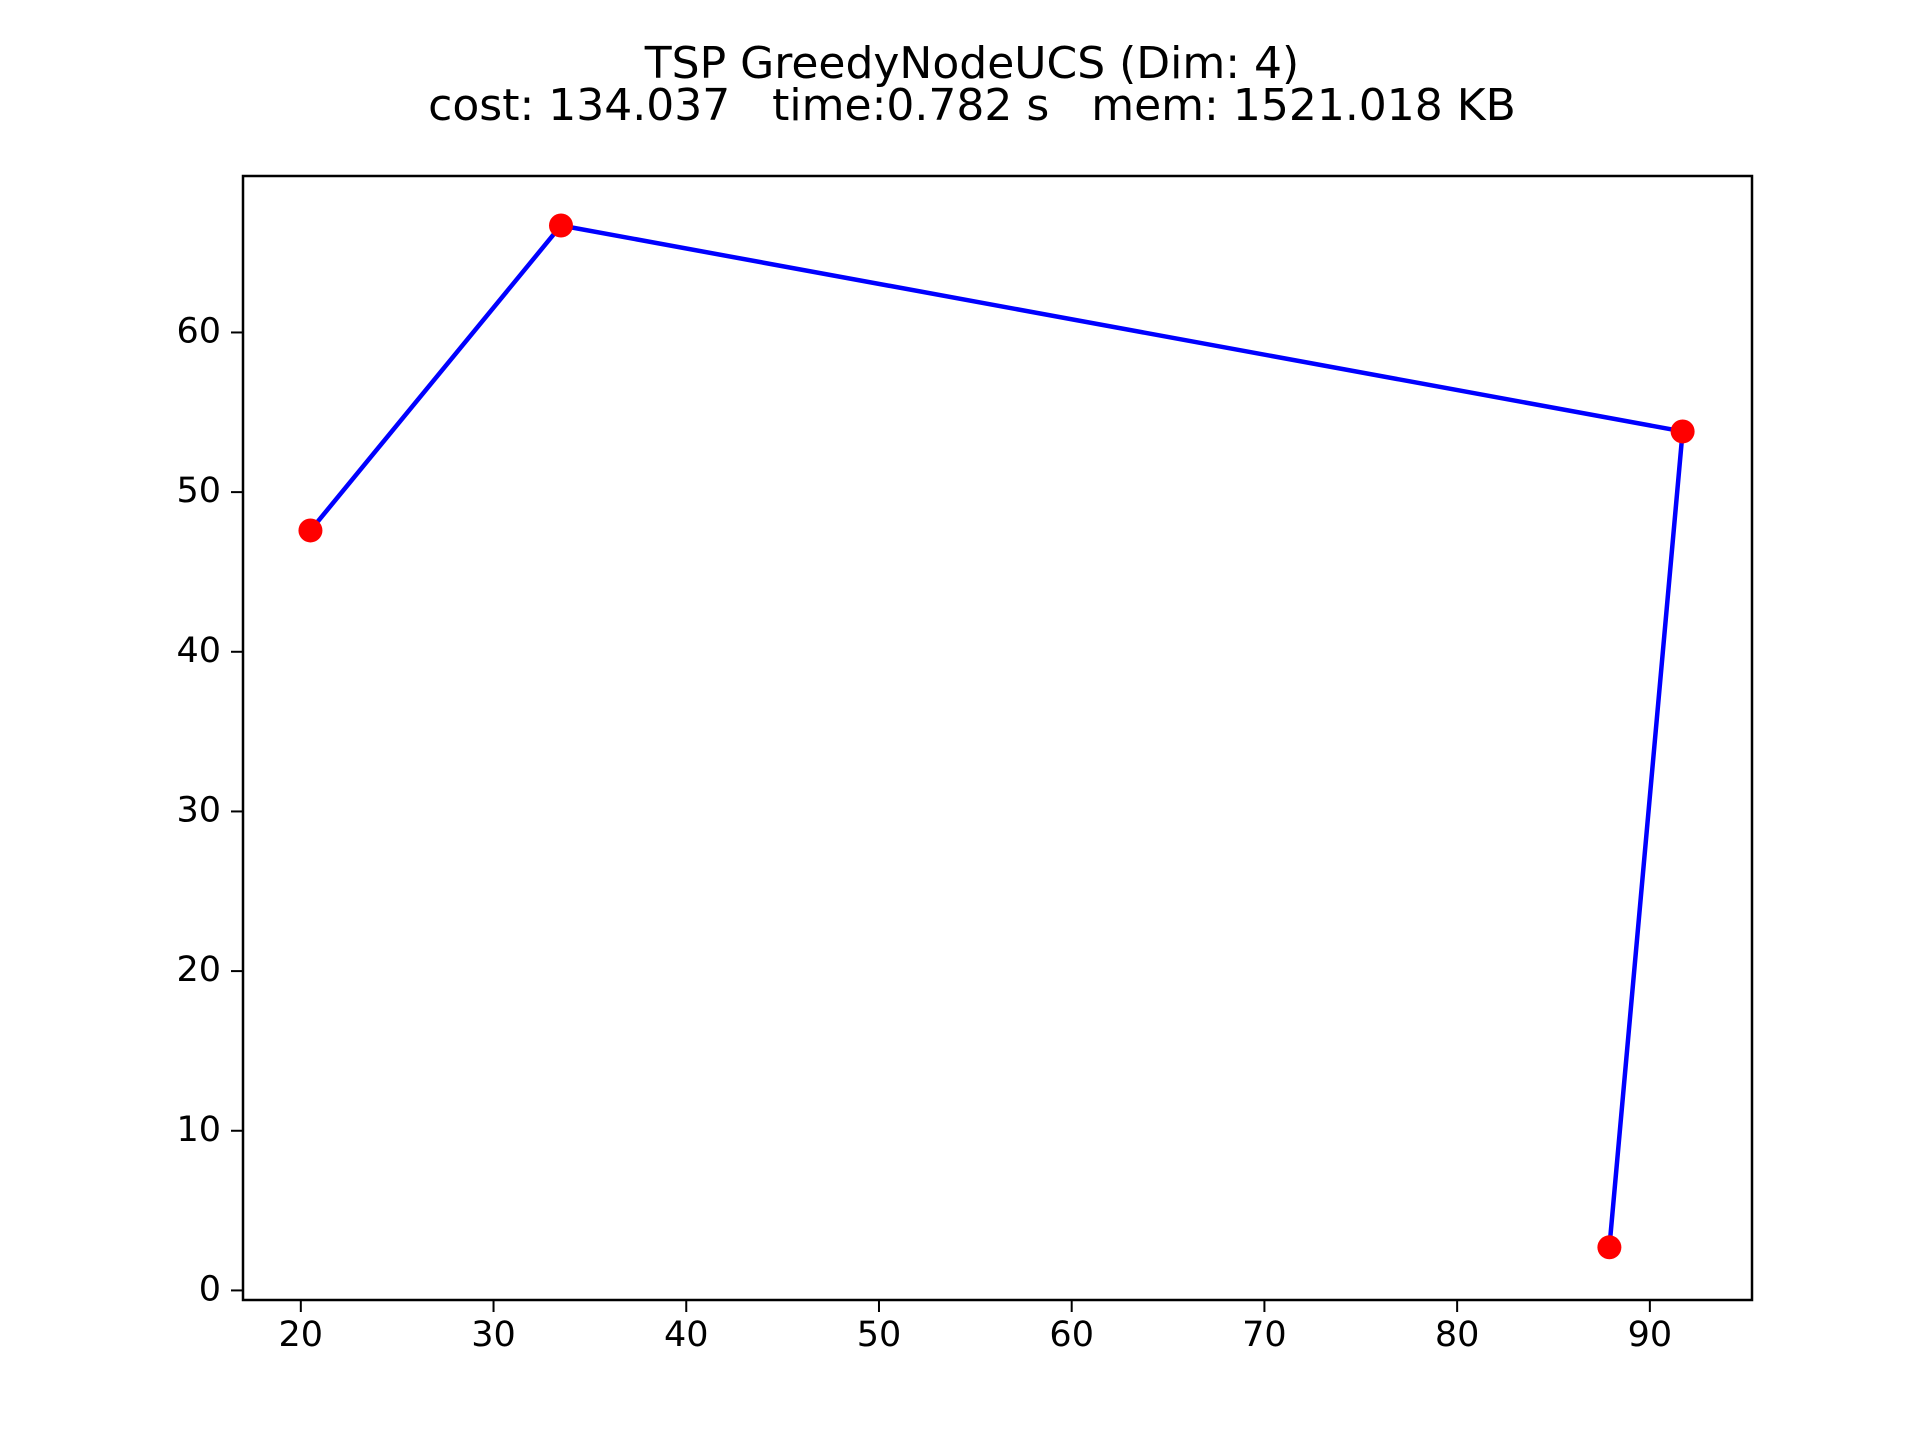 Image resolution: width=1920 pixels, height=1440 pixels. What do you see at coordinates (198, 651) in the screenshot?
I see `y-tick-label-40: 40` at bounding box center [198, 651].